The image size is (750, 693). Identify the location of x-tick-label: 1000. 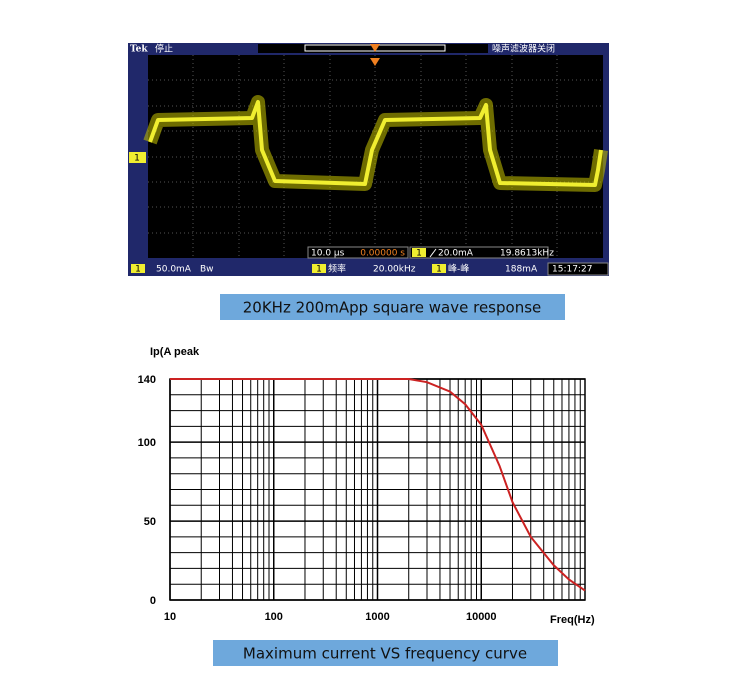
(377, 617).